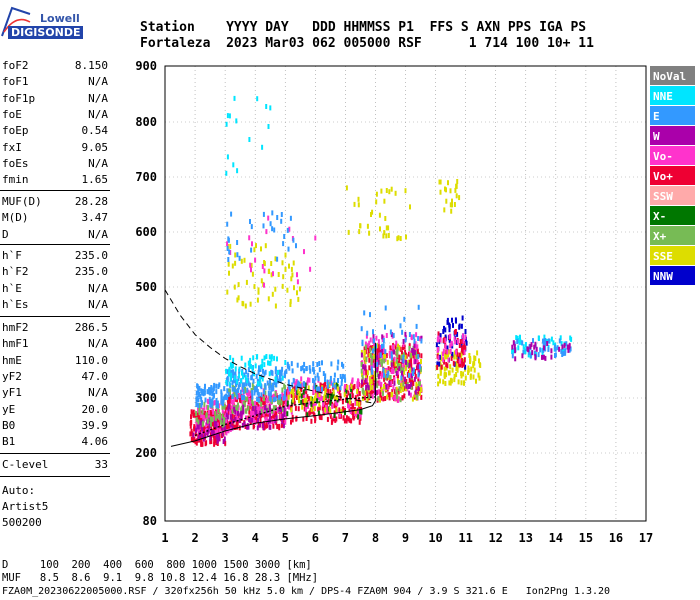  I want to click on param-value: 0.54, so click(95, 131).